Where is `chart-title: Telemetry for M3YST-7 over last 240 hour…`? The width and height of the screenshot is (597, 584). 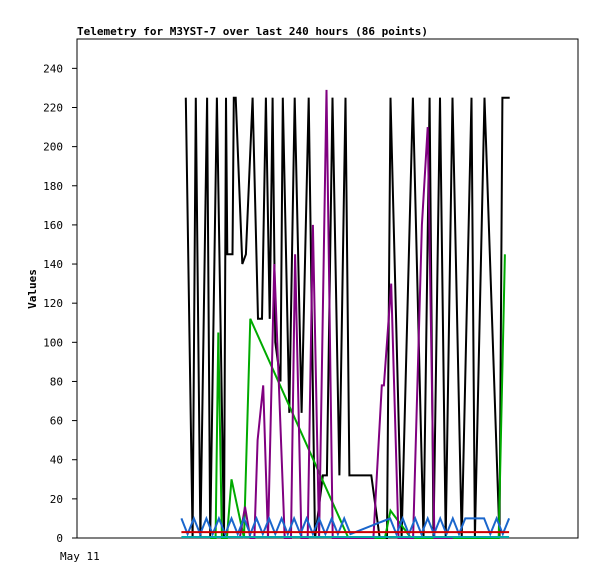 chart-title: Telemetry for M3YST-7 over last 240 hour… is located at coordinates (252, 31).